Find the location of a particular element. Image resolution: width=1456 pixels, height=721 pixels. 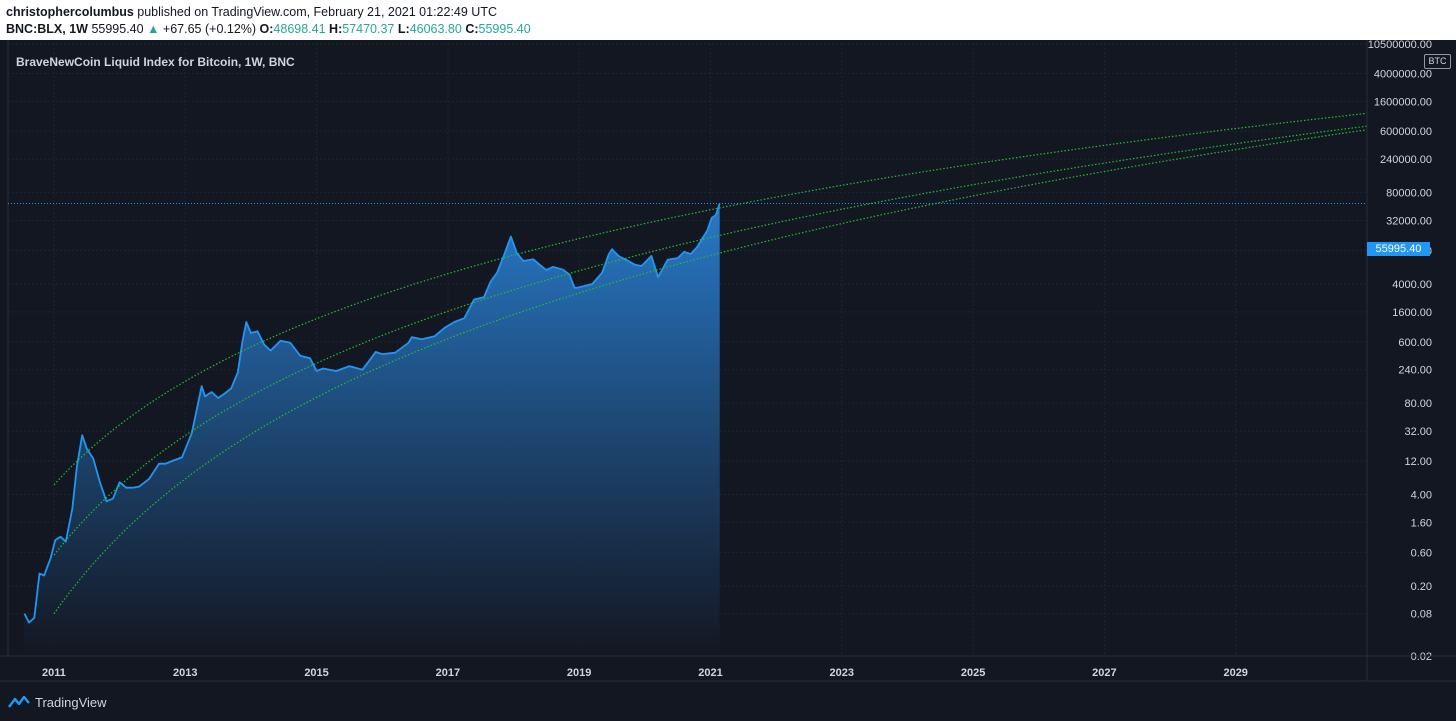

y-tick-label: 0.08 is located at coordinates (1421, 615).